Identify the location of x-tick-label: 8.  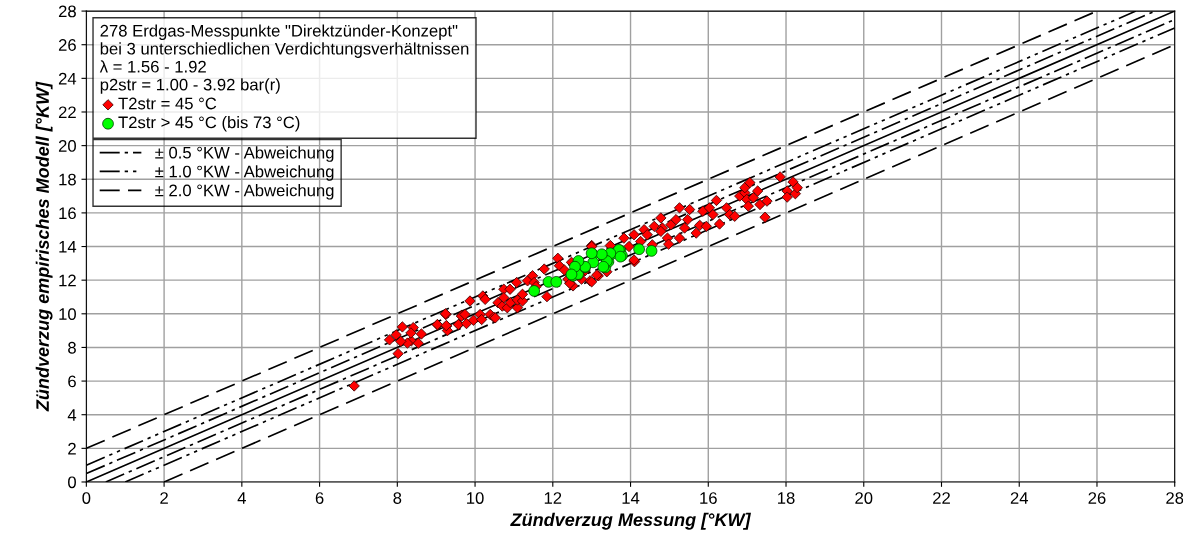
(397, 498).